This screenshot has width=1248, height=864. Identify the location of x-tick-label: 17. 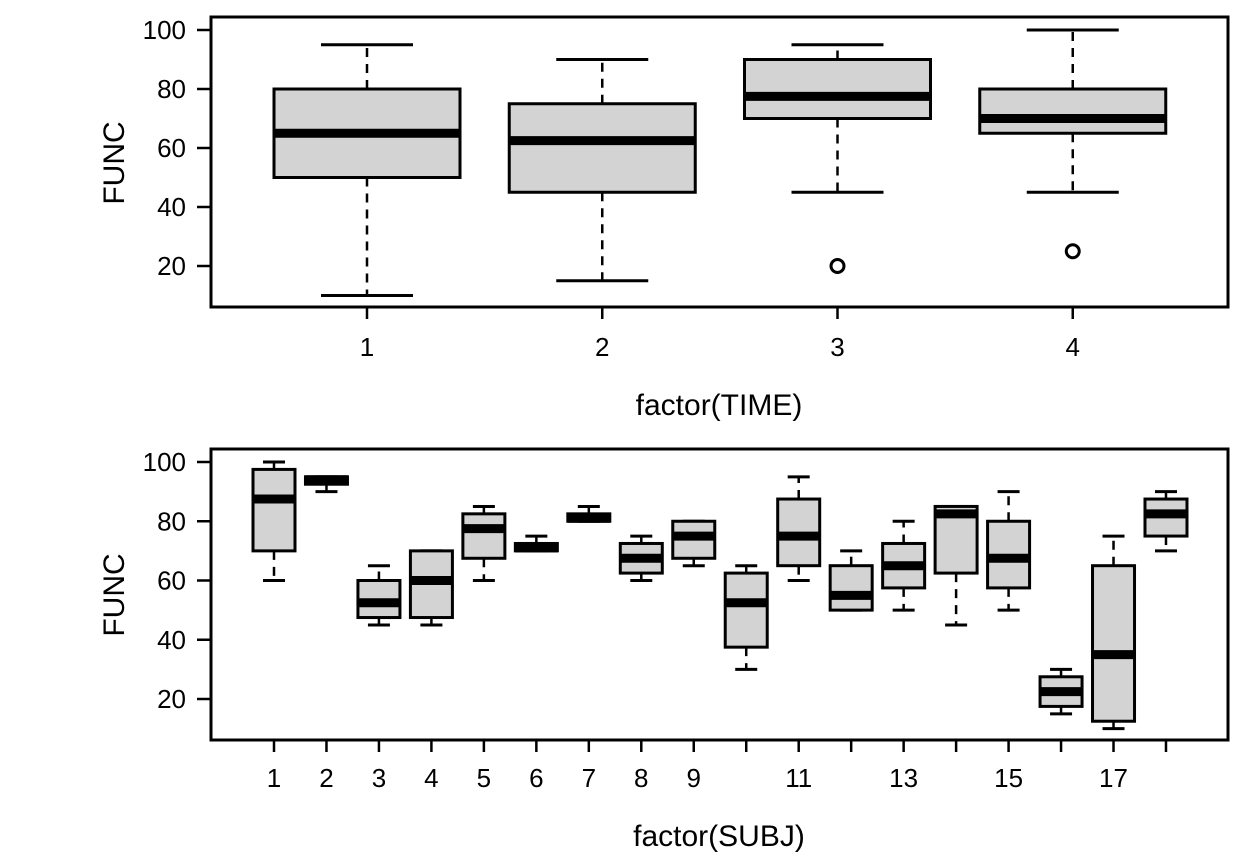
(1113, 778).